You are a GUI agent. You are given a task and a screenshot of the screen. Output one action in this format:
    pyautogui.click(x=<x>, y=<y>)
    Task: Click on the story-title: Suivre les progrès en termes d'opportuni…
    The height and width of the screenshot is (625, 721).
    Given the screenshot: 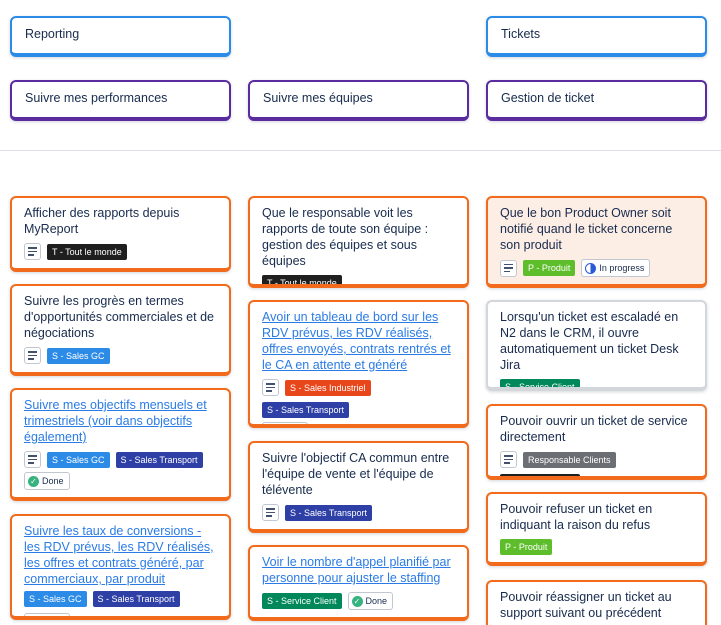 What is the action you would take?
    pyautogui.click(x=119, y=317)
    